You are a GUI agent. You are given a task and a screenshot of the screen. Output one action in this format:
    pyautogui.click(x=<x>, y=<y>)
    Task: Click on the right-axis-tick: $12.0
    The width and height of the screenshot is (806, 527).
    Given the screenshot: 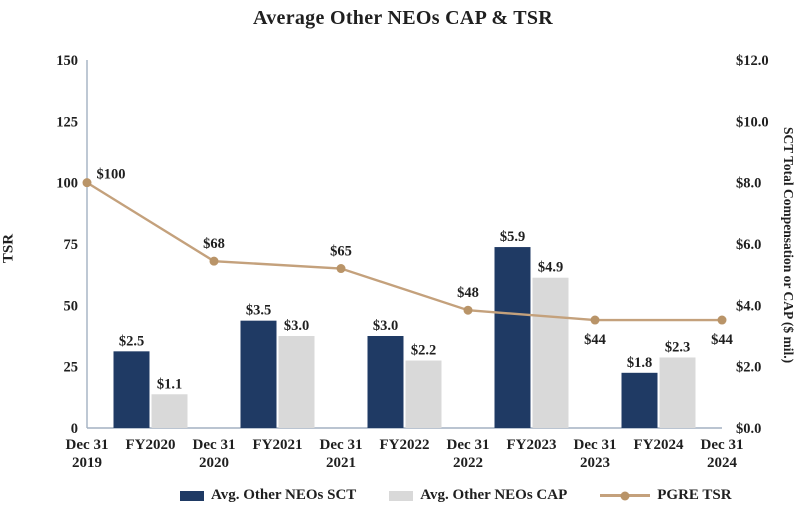 What is the action you would take?
    pyautogui.click(x=752, y=61)
    